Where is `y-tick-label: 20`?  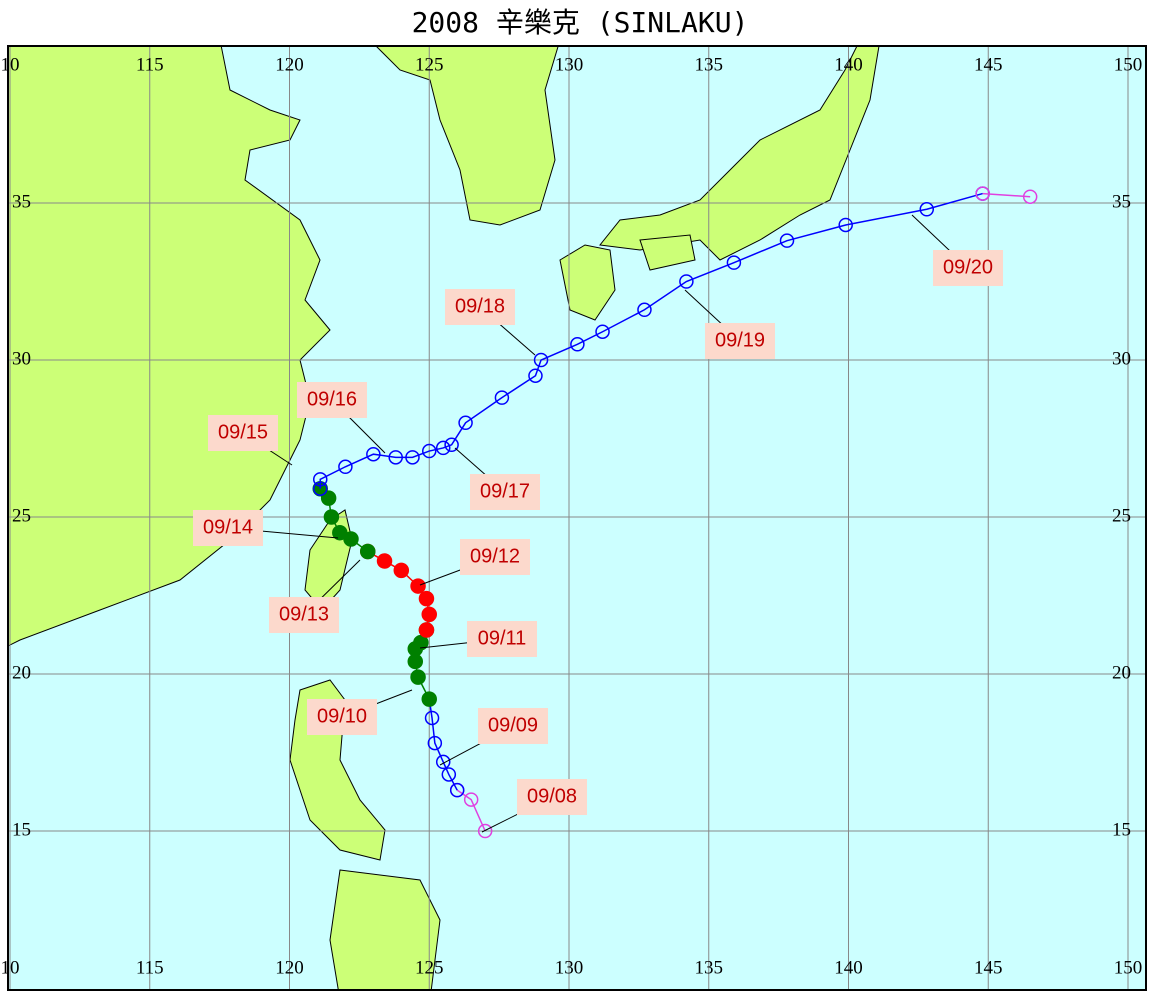
y-tick-label: 20 is located at coordinates (1121, 672).